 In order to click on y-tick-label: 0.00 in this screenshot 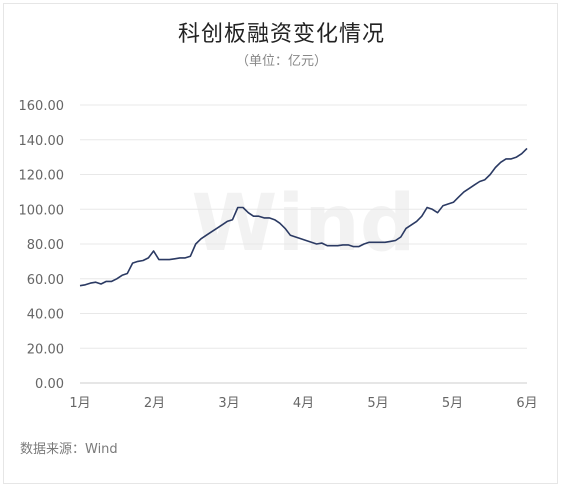, I will do `click(49, 384)`.